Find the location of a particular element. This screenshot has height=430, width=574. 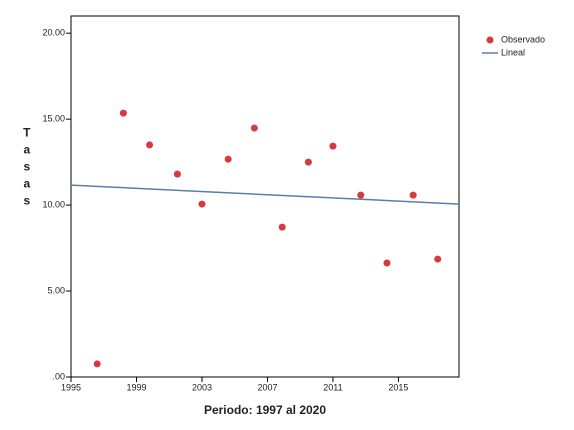

x-axis-label: Periodo: 1997 al 2020 is located at coordinates (265, 410).